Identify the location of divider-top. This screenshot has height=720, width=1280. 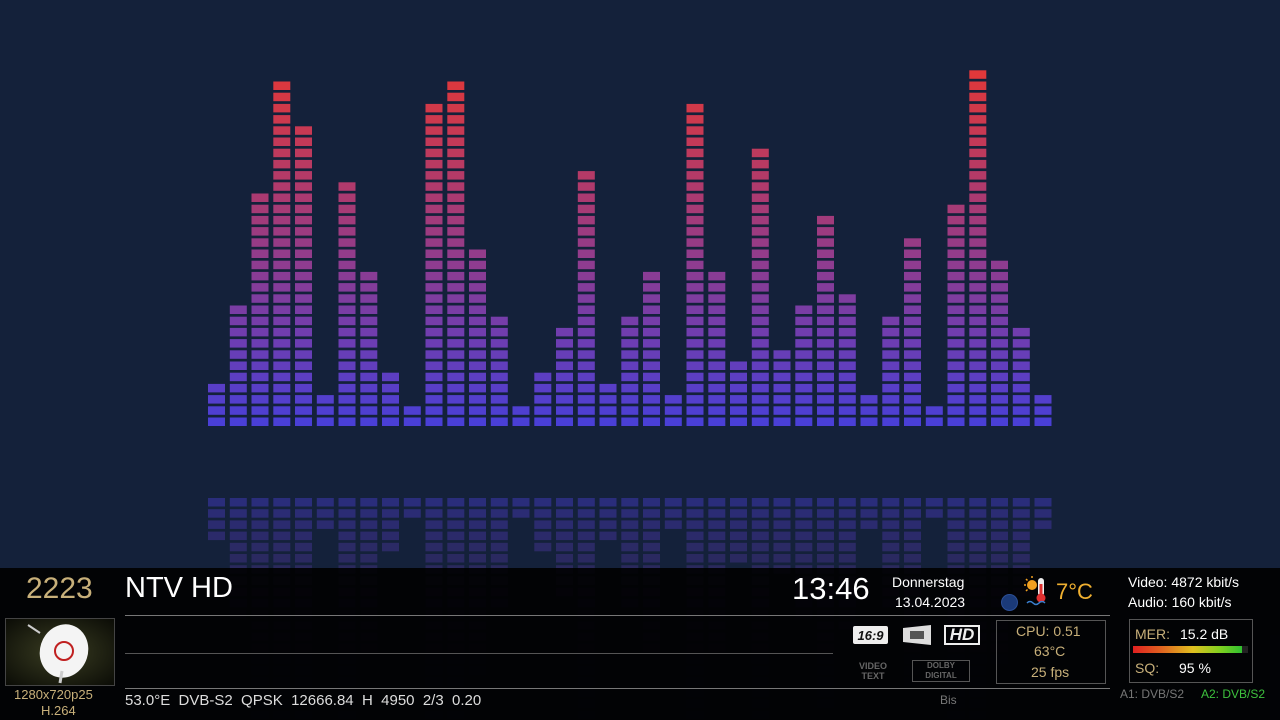
(617, 615).